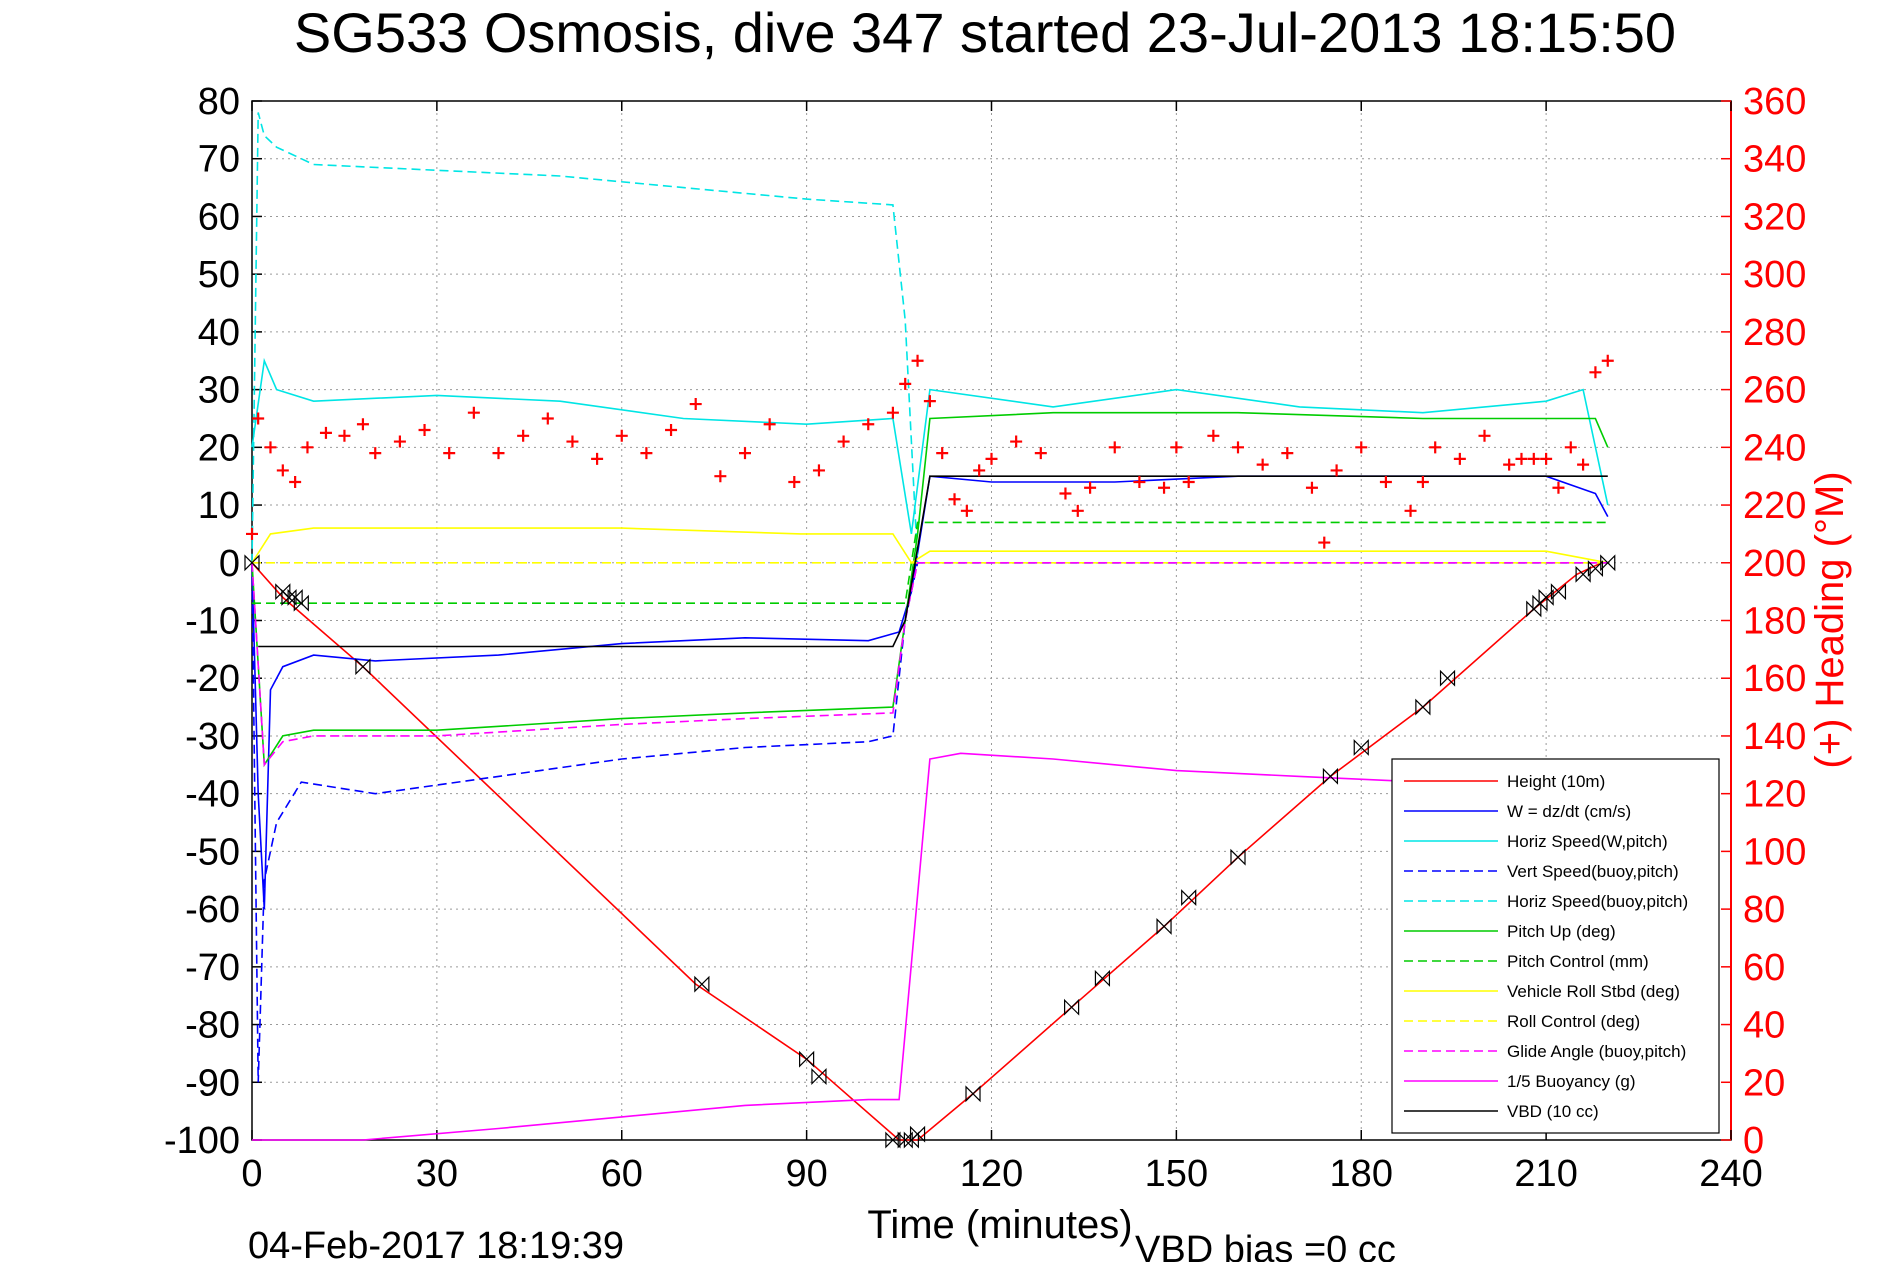 The image size is (1891, 1262). Describe the element at coordinates (1569, 811) in the screenshot. I see `legend-entry: W = dz/dt (cm/s)` at that location.